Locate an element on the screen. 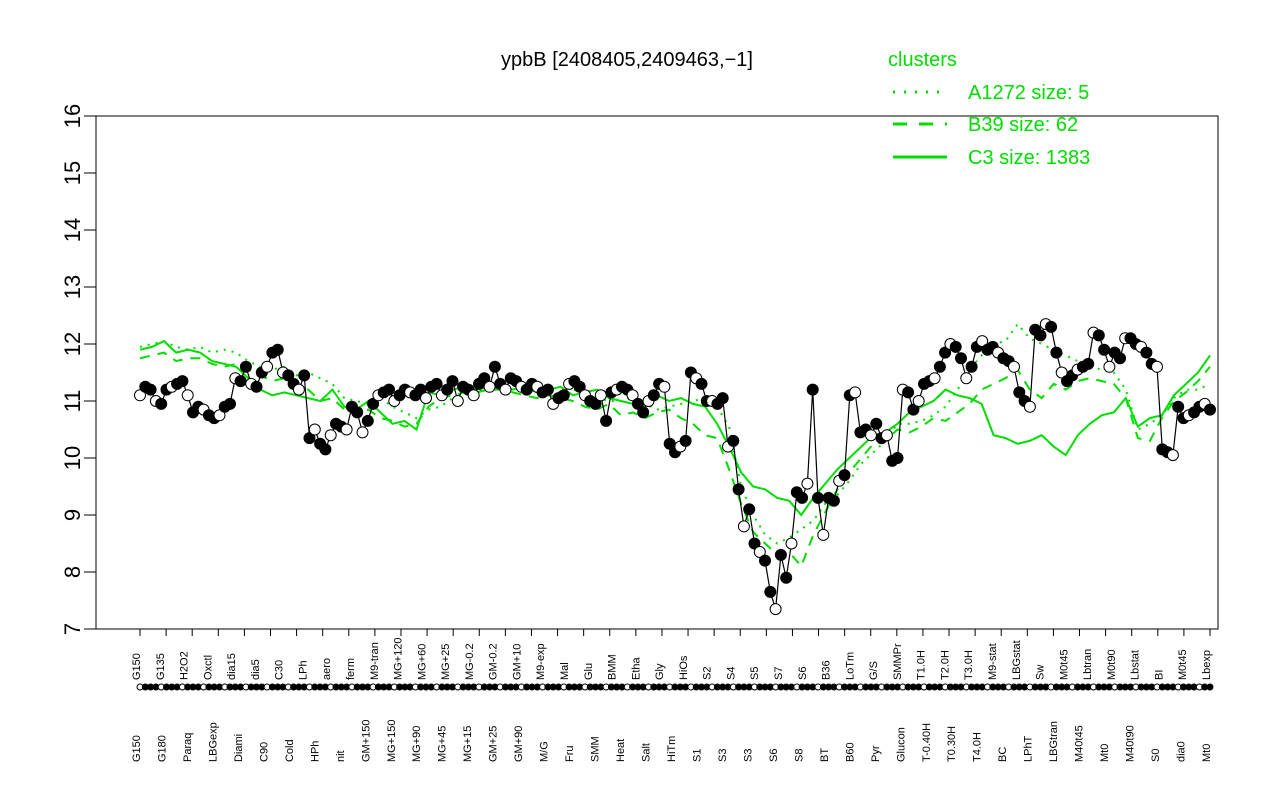 This screenshot has width=1280, height=800. x-tick-label-lower: HPh is located at coordinates (315, 751).